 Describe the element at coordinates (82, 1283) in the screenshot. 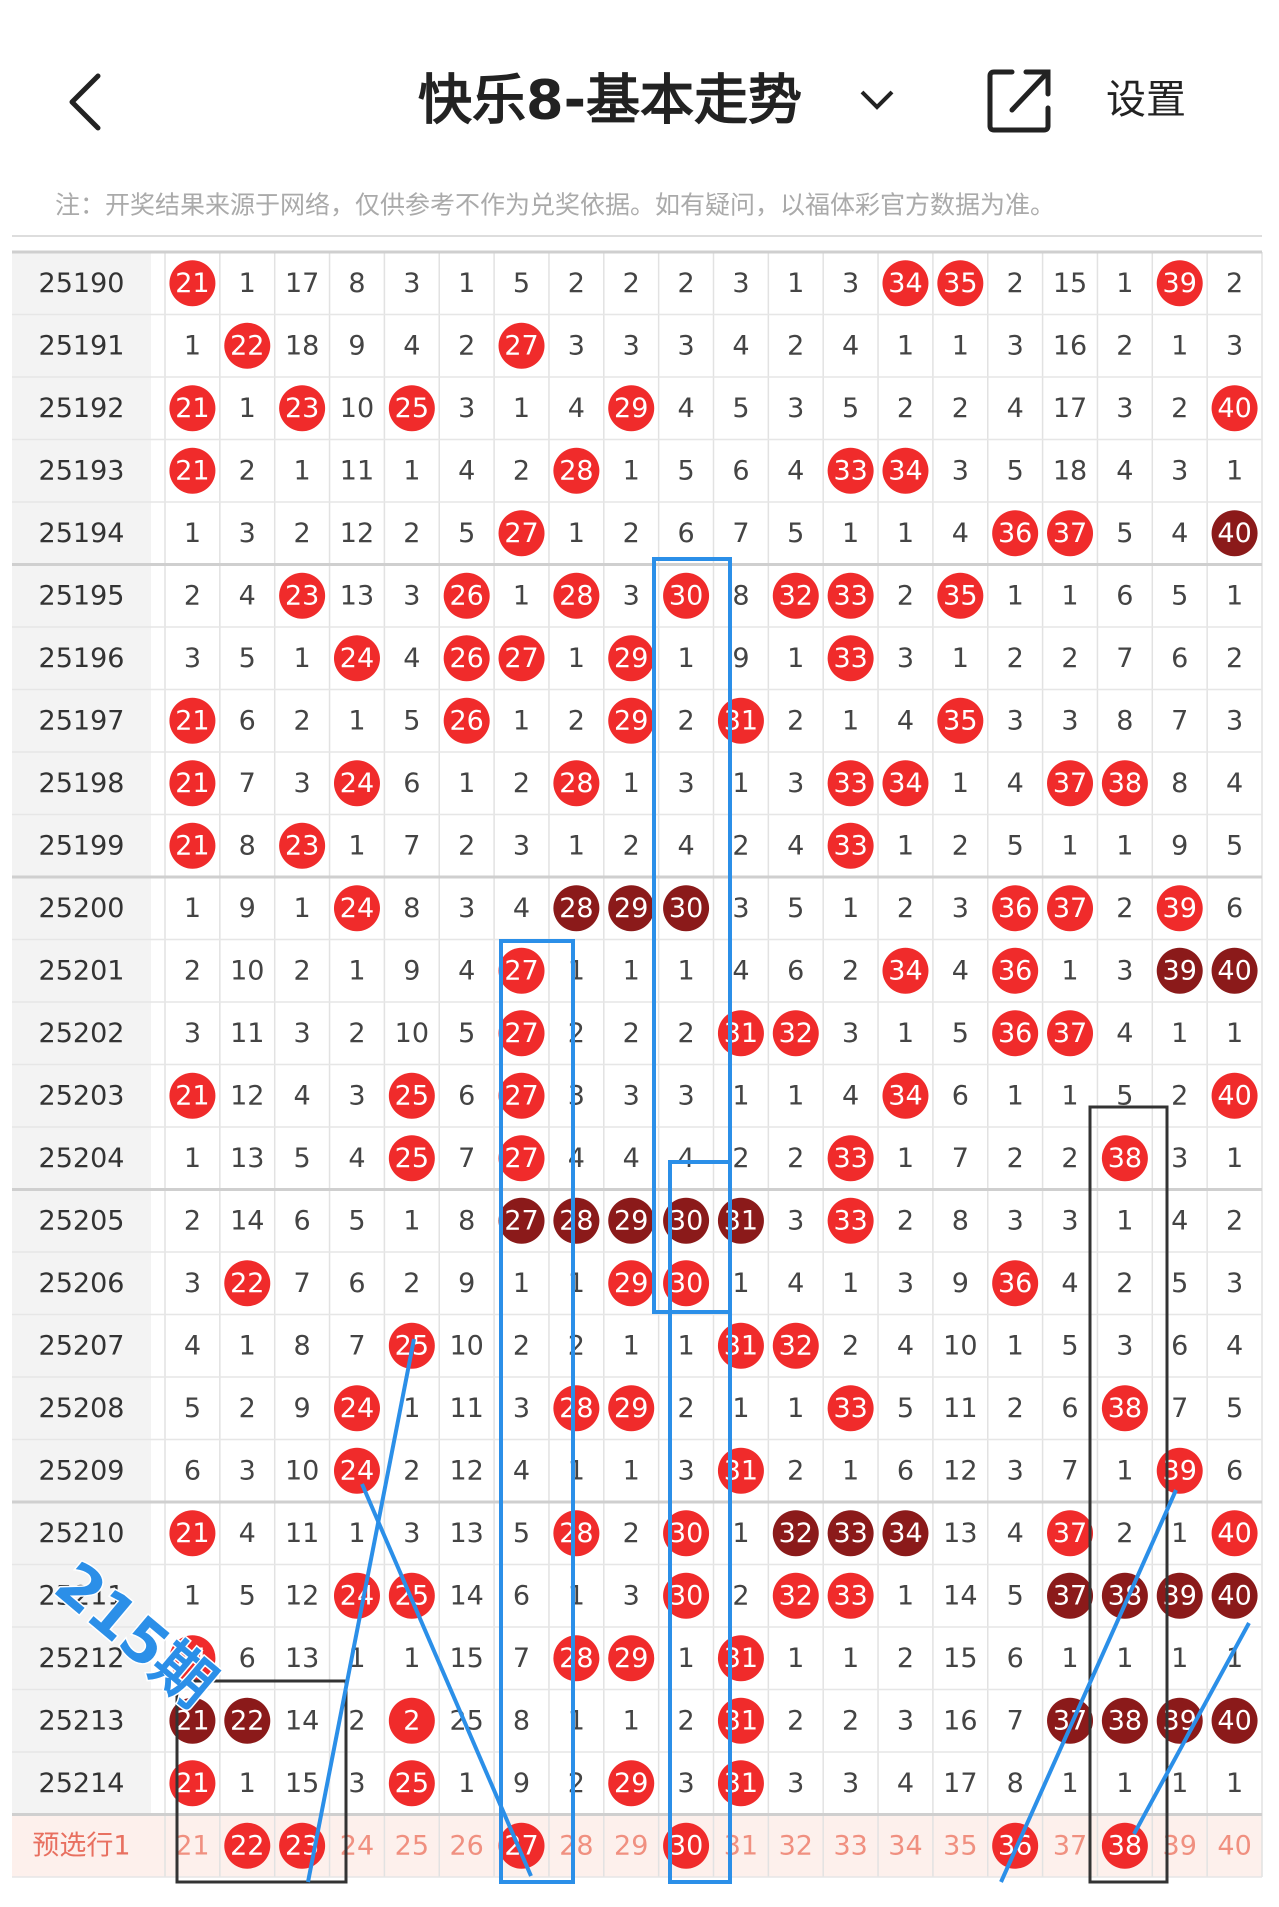

I see `period: 25206` at that location.